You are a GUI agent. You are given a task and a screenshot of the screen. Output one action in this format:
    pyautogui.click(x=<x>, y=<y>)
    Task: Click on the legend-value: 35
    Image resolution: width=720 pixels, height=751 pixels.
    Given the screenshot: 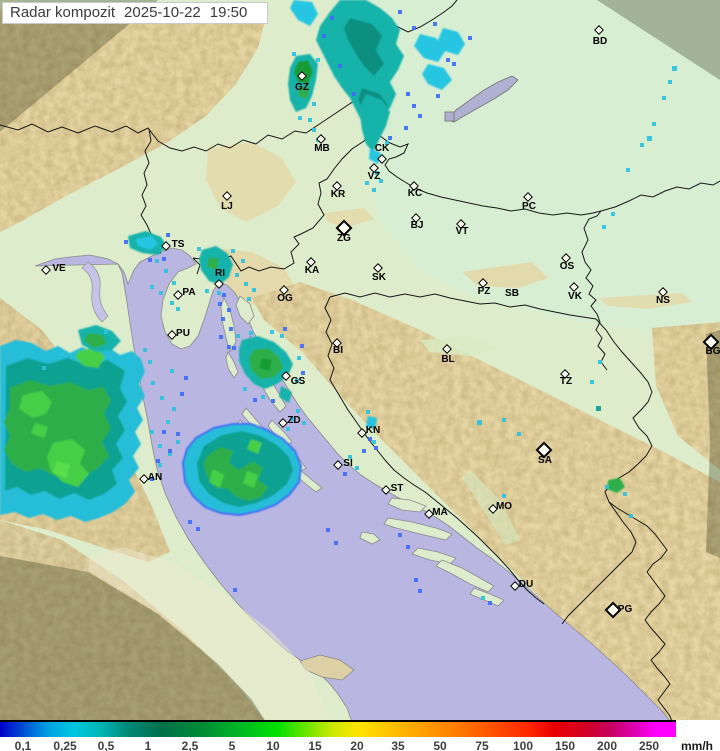 What is the action you would take?
    pyautogui.click(x=398, y=745)
    